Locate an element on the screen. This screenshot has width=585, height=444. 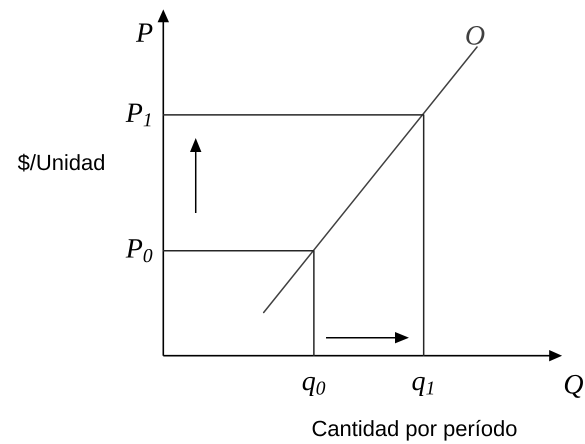
x-tick-label: q$_{1}$ is located at coordinates (423, 386).